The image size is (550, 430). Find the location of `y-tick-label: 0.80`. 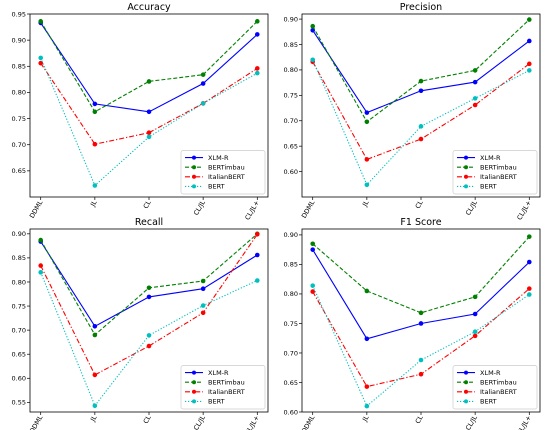

y-tick-label: 0.80 is located at coordinates (291, 70).